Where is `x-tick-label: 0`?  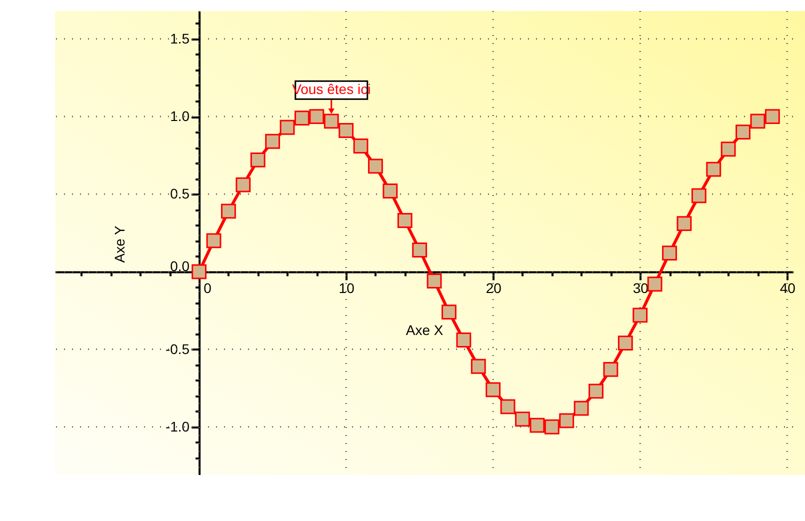
x-tick-label: 0 is located at coordinates (208, 288).